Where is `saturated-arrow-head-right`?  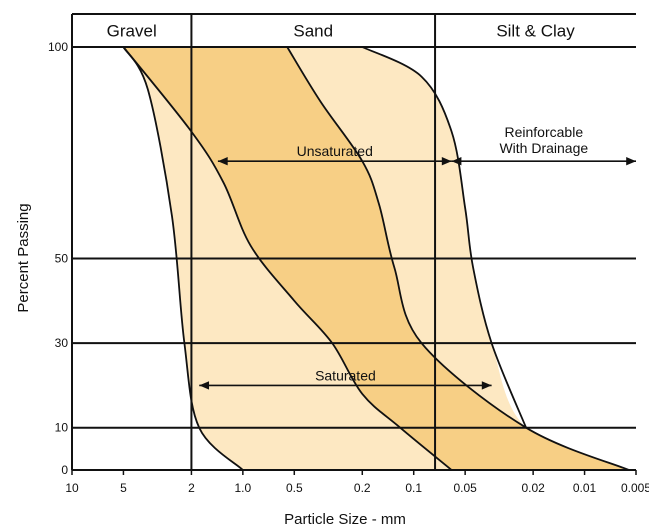
saturated-arrow-head-right is located at coordinates (486, 385).